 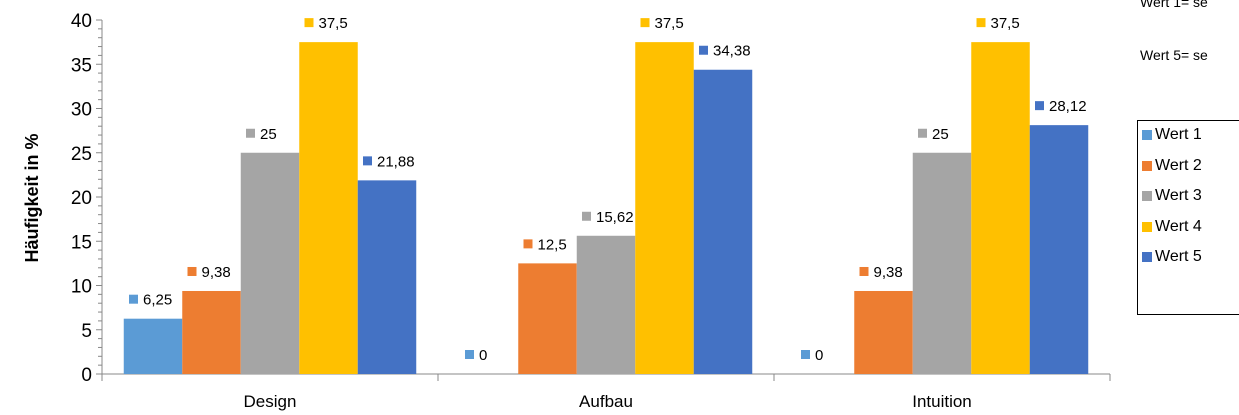 I want to click on data-label: 12,5, so click(x=552, y=244).